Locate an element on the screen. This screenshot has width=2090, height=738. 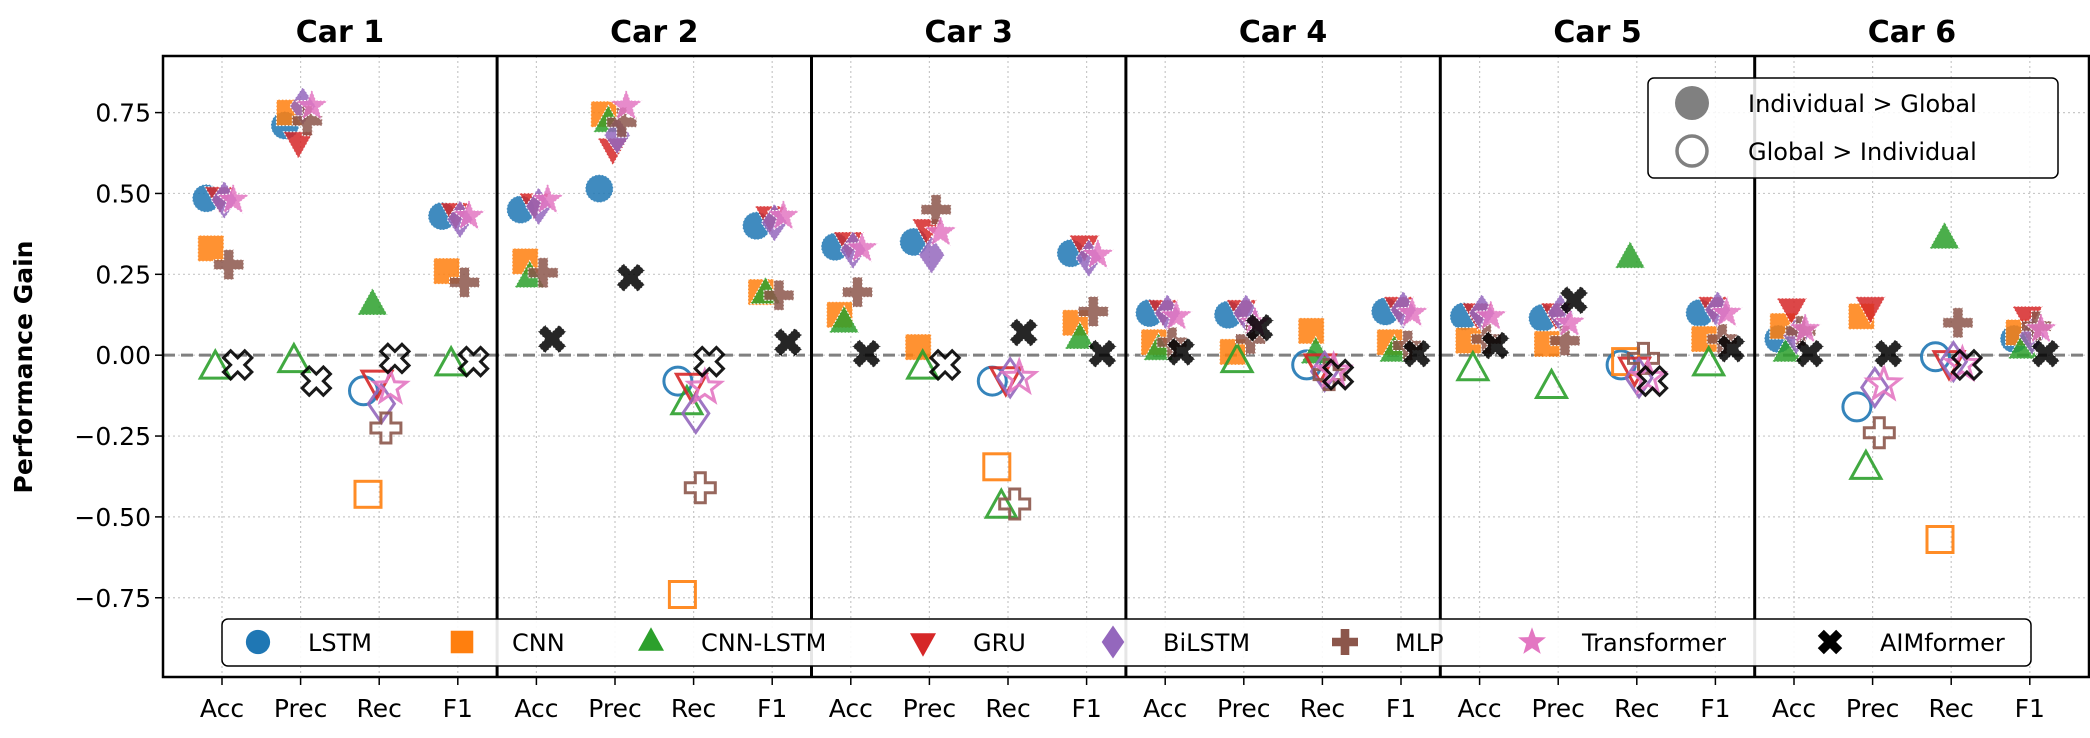
marker-cnn-lstm-car5-rec-shape is located at coordinates (1630, 254).